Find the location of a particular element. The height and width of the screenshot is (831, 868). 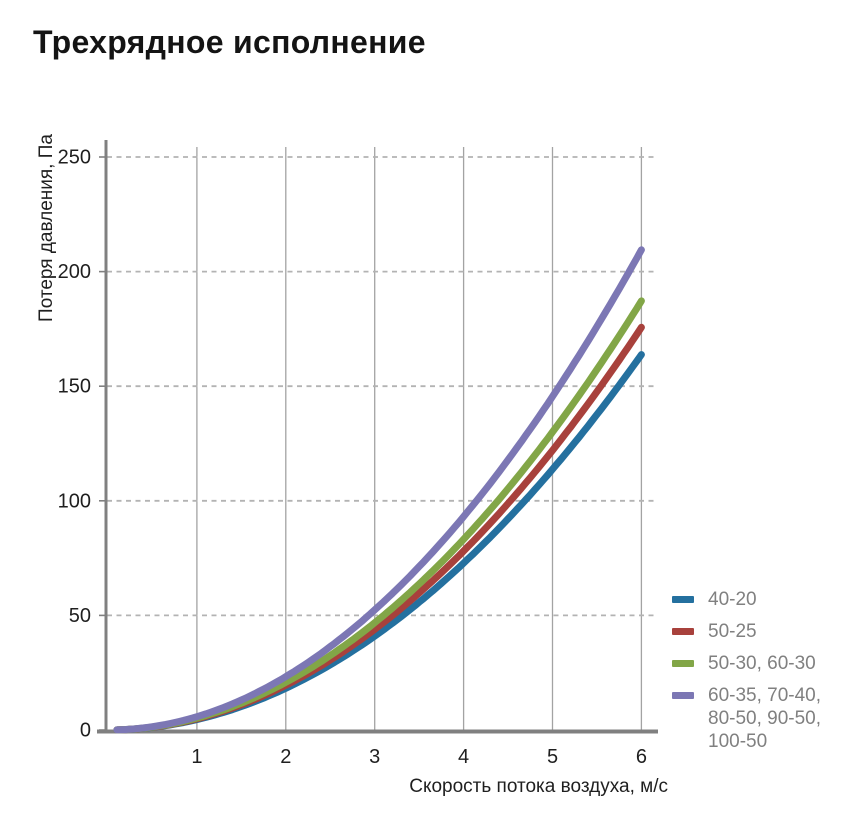

y-tick-label: 250 is located at coordinates (74, 158).